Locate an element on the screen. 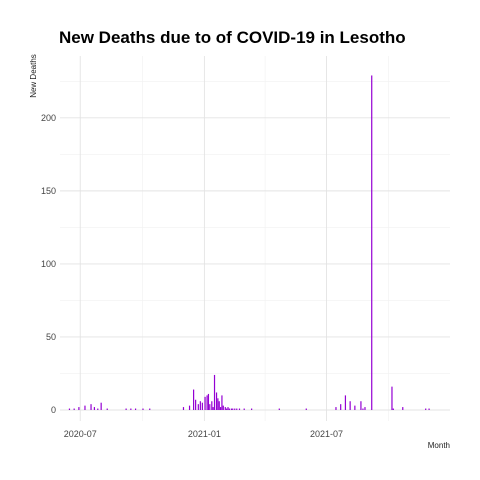 This screenshot has width=480, height=480. y-tick-label: 50 is located at coordinates (51, 337).